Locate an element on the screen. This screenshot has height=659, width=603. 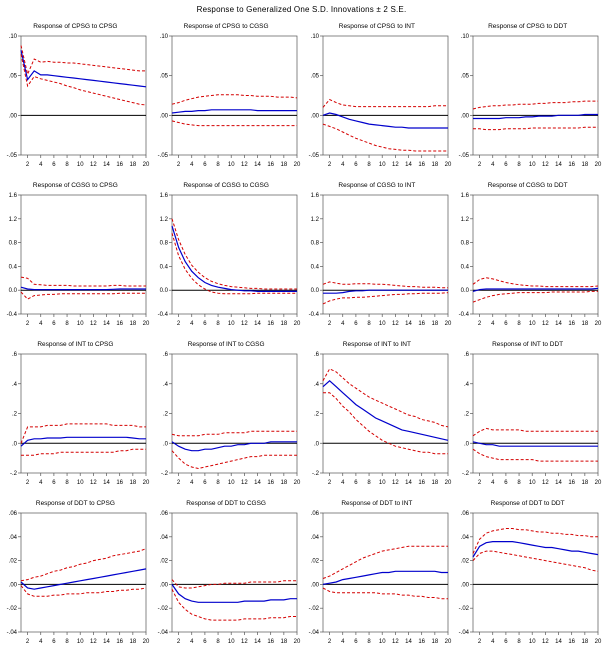
svg-text: .2 is located at coordinates (467, 415).